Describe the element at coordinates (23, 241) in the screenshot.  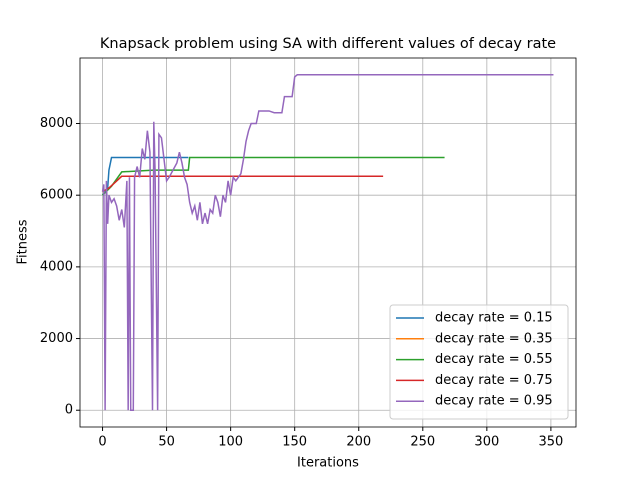
I see `y-axis-label: Fitness` at that location.